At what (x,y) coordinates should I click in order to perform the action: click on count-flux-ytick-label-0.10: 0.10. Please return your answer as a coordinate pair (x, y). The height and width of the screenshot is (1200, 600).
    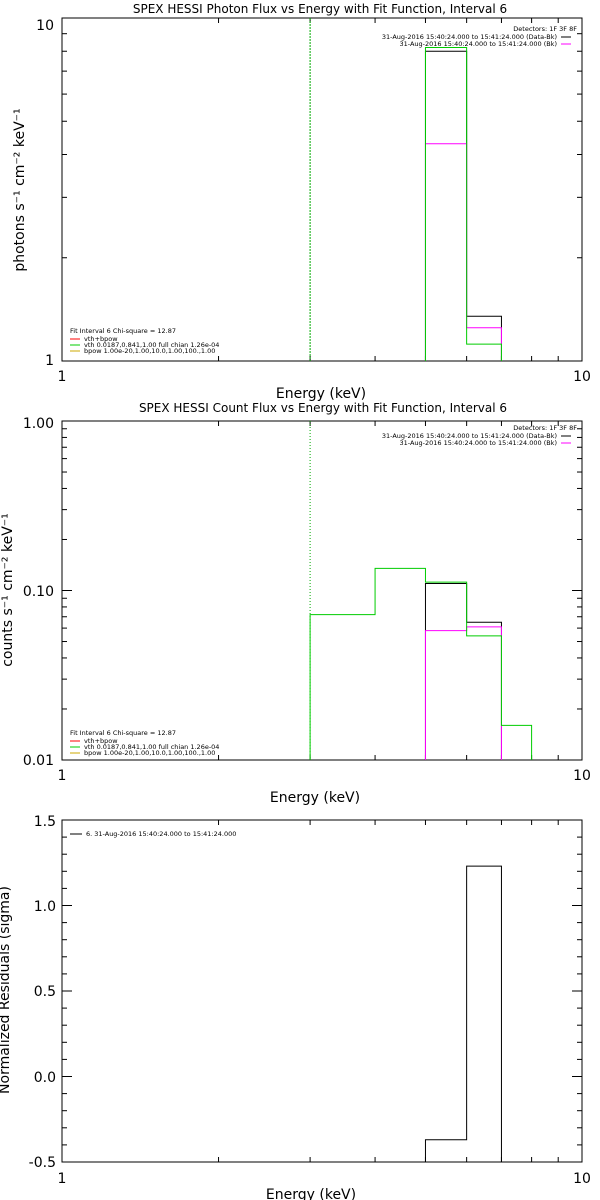
    Looking at the image, I should click on (38, 592).